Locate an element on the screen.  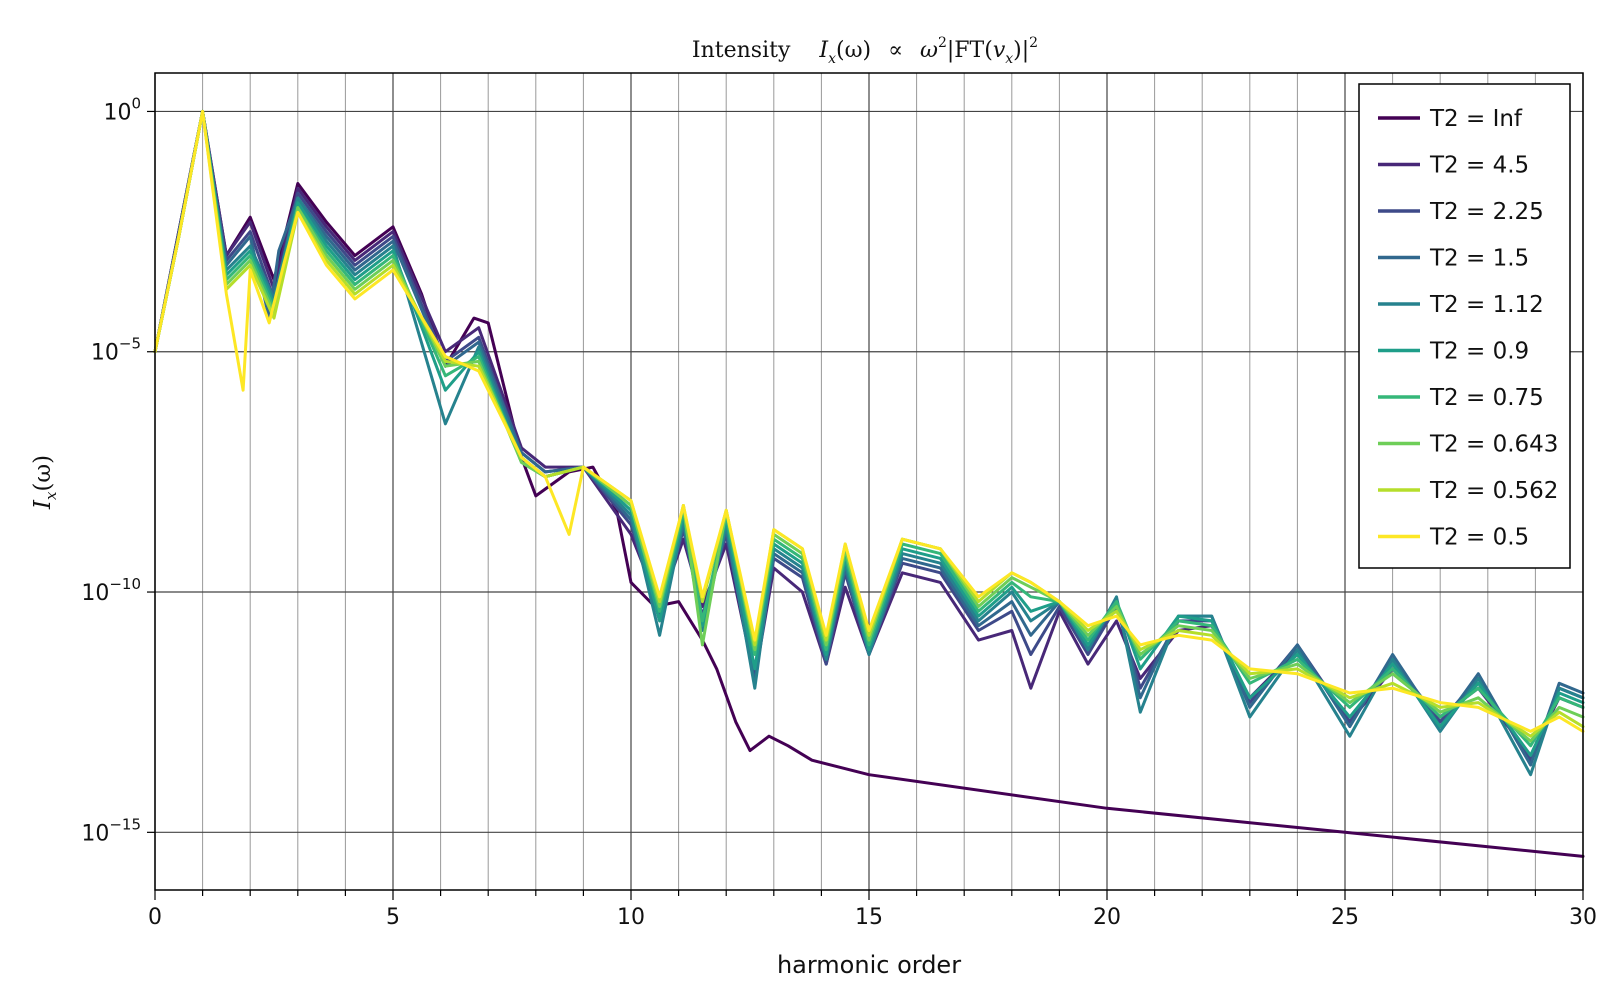
legend-label: T2 = 1.12 is located at coordinates (1486, 305).